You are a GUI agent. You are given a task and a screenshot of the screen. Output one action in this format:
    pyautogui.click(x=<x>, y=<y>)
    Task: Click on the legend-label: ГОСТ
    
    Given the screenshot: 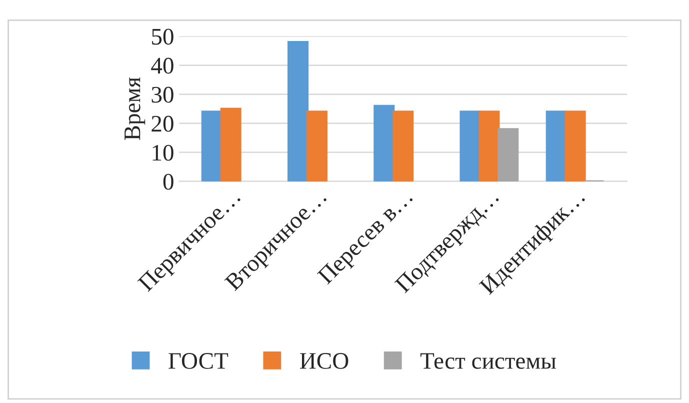 What is the action you would take?
    pyautogui.click(x=198, y=361)
    